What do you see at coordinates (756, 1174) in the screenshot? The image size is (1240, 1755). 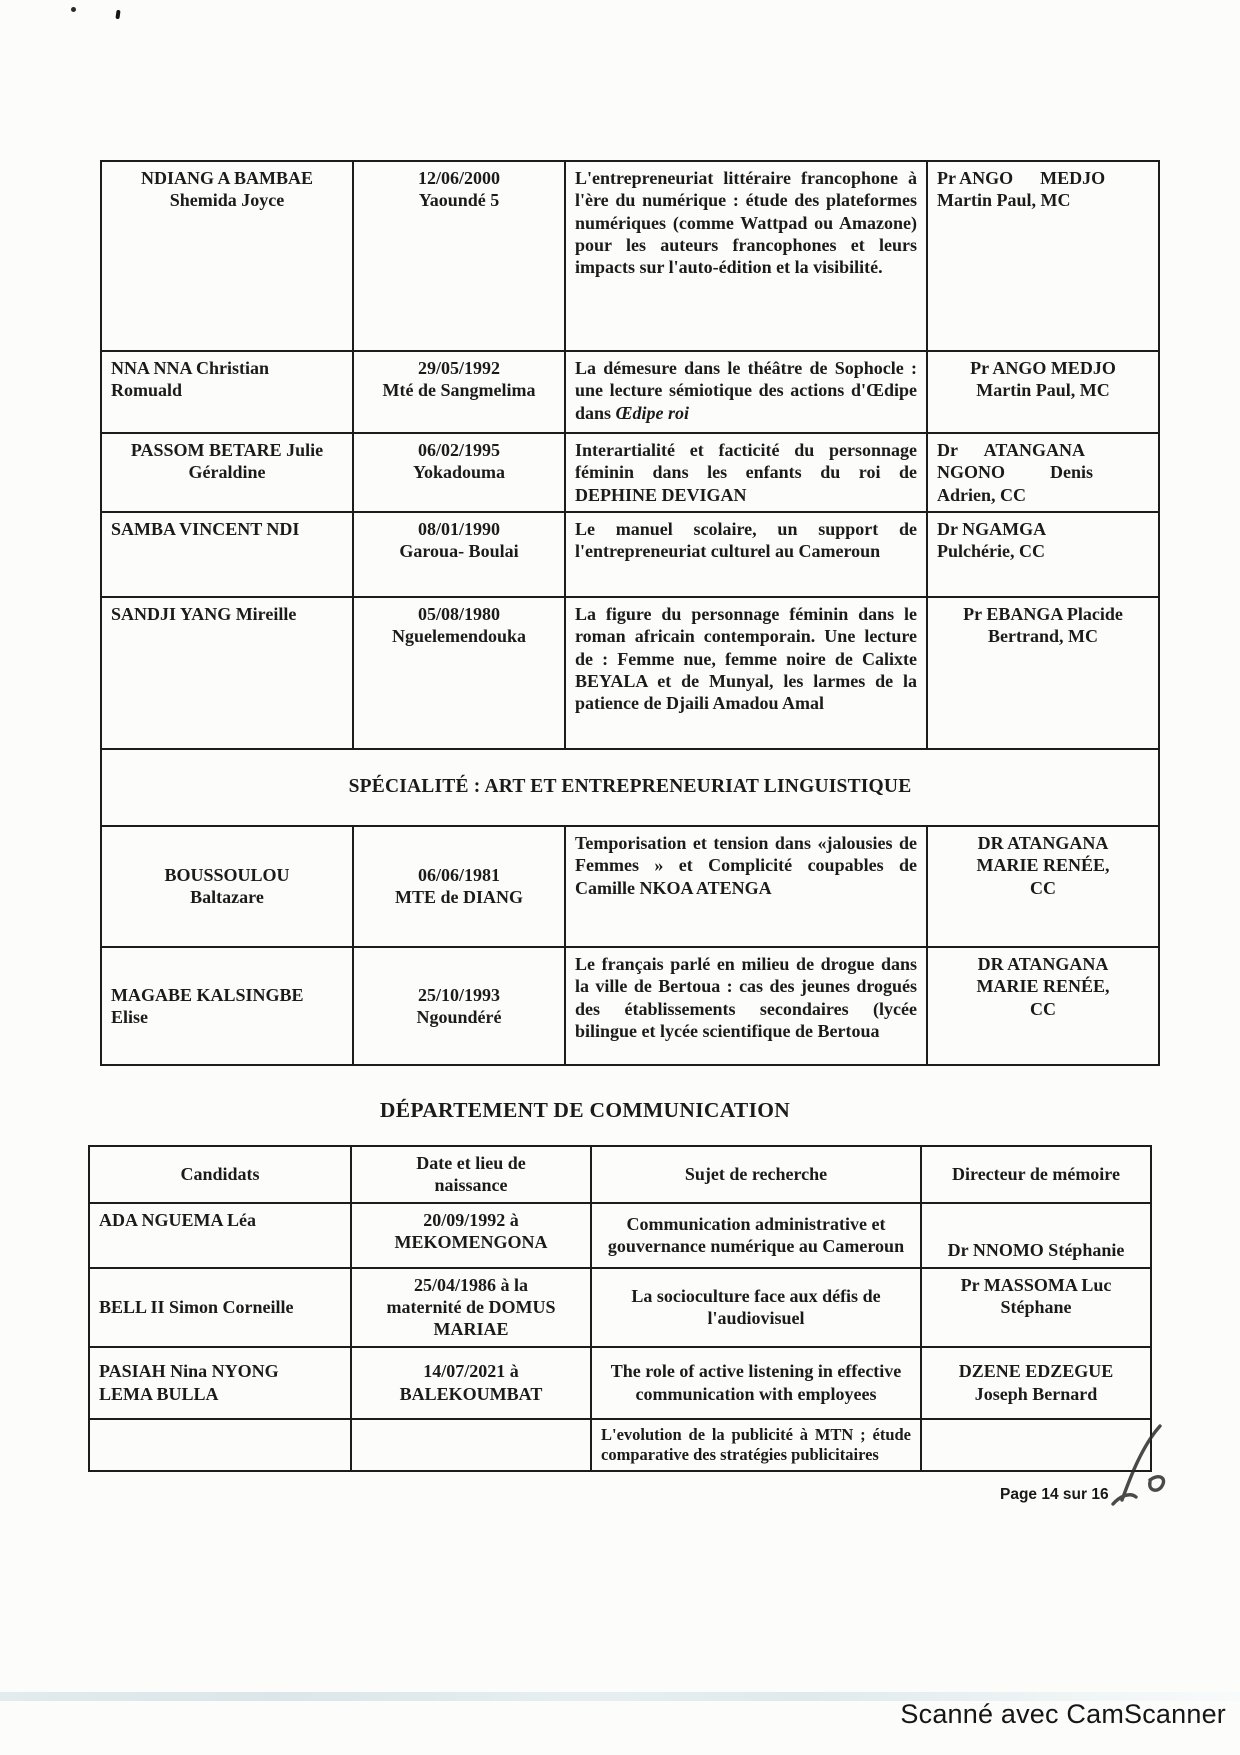 I see `column-header-sujet: Sujet de recherche` at bounding box center [756, 1174].